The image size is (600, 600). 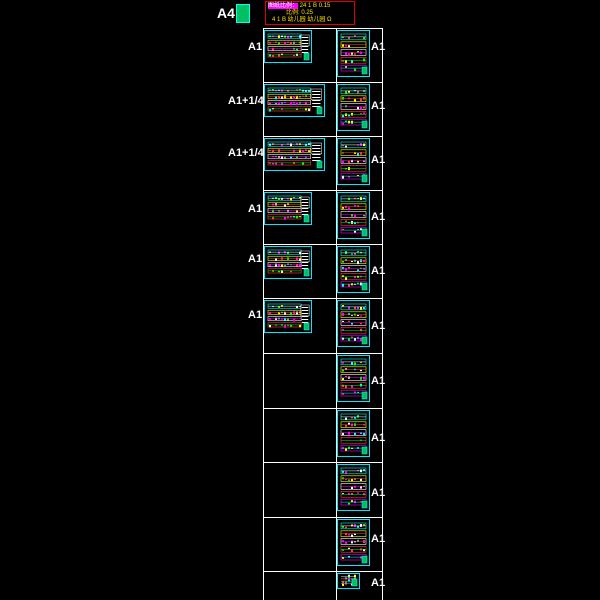 What do you see at coordinates (263, 314) in the screenshot?
I see `grid-col-line-left` at bounding box center [263, 314].